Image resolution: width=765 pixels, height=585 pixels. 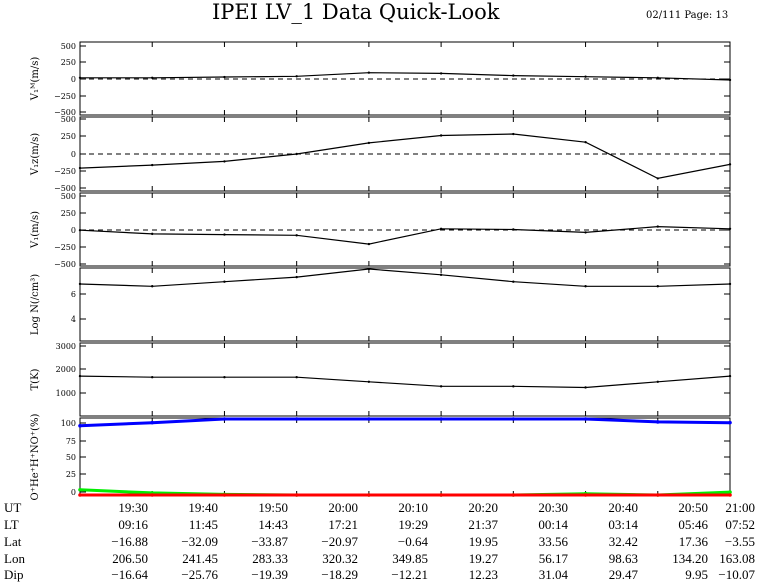 What do you see at coordinates (65, 247) in the screenshot?
I see `y-tick-label: −250` at bounding box center [65, 247].